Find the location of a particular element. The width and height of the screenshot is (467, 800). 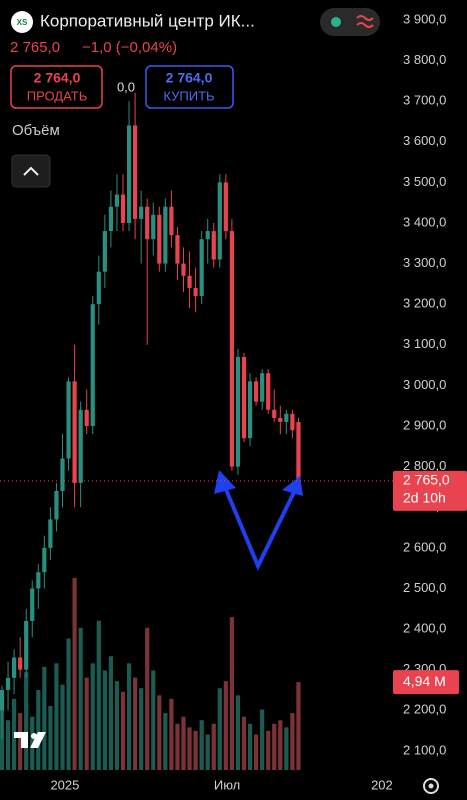

y-tick-label: 2 200,0 is located at coordinates (424, 709).